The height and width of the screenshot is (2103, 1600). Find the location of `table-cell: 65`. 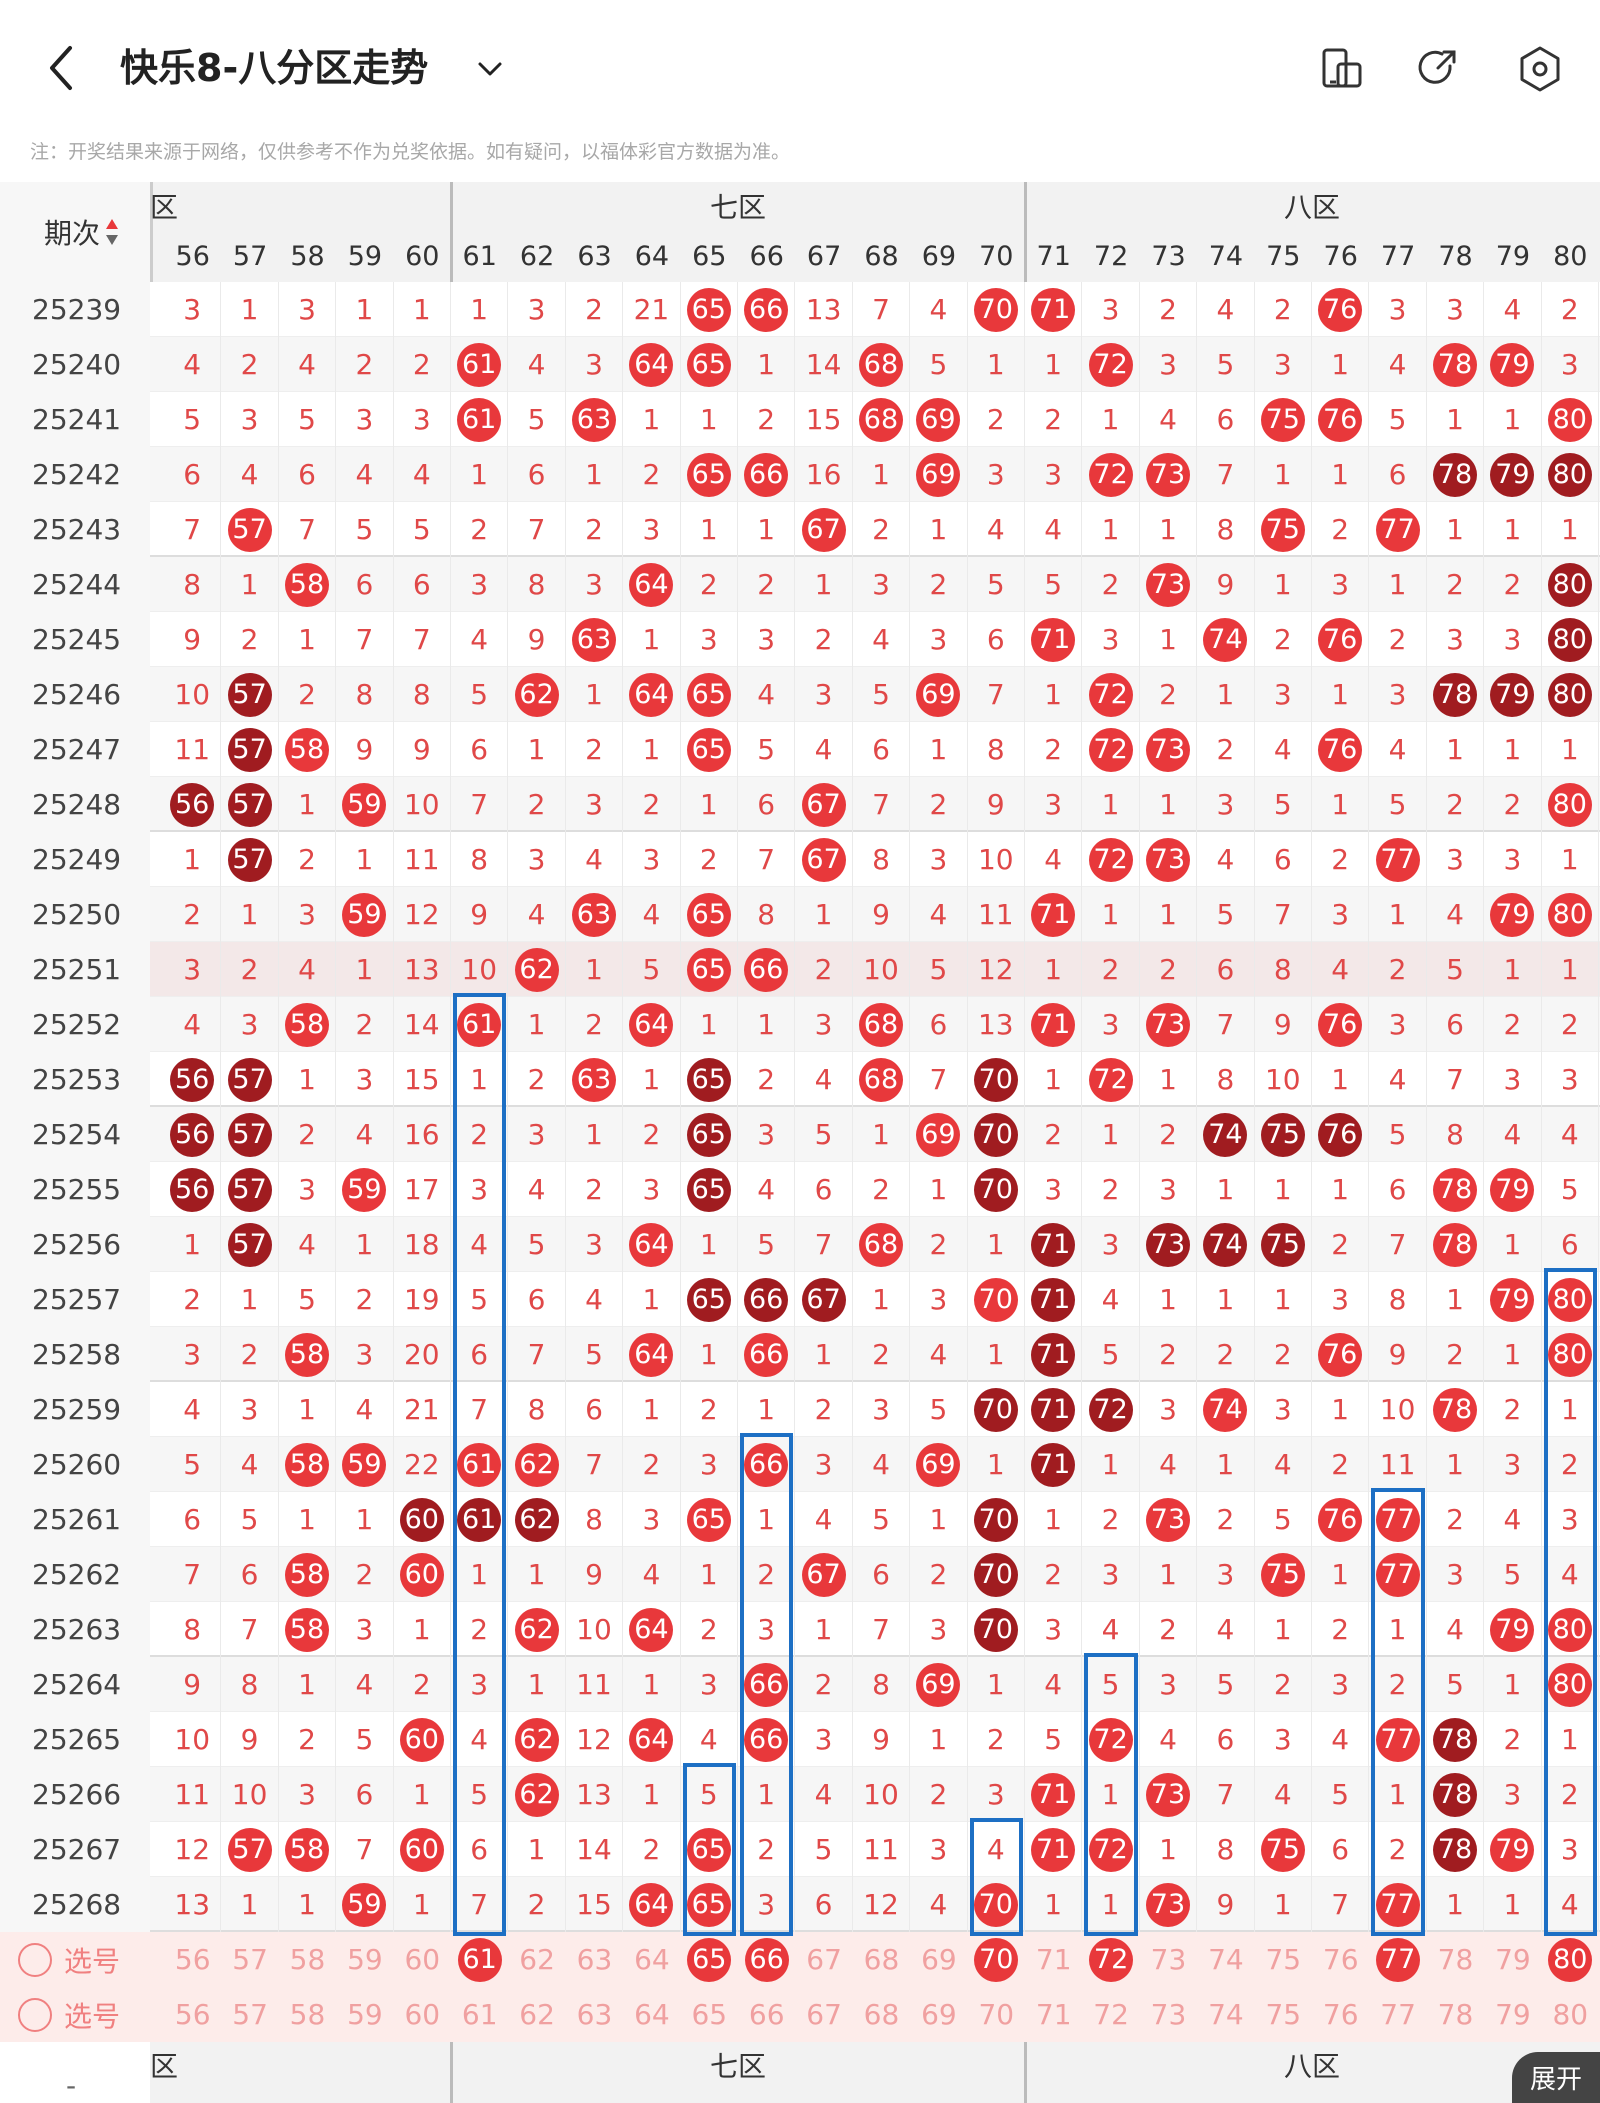

table-cell: 65 is located at coordinates (709, 1519).